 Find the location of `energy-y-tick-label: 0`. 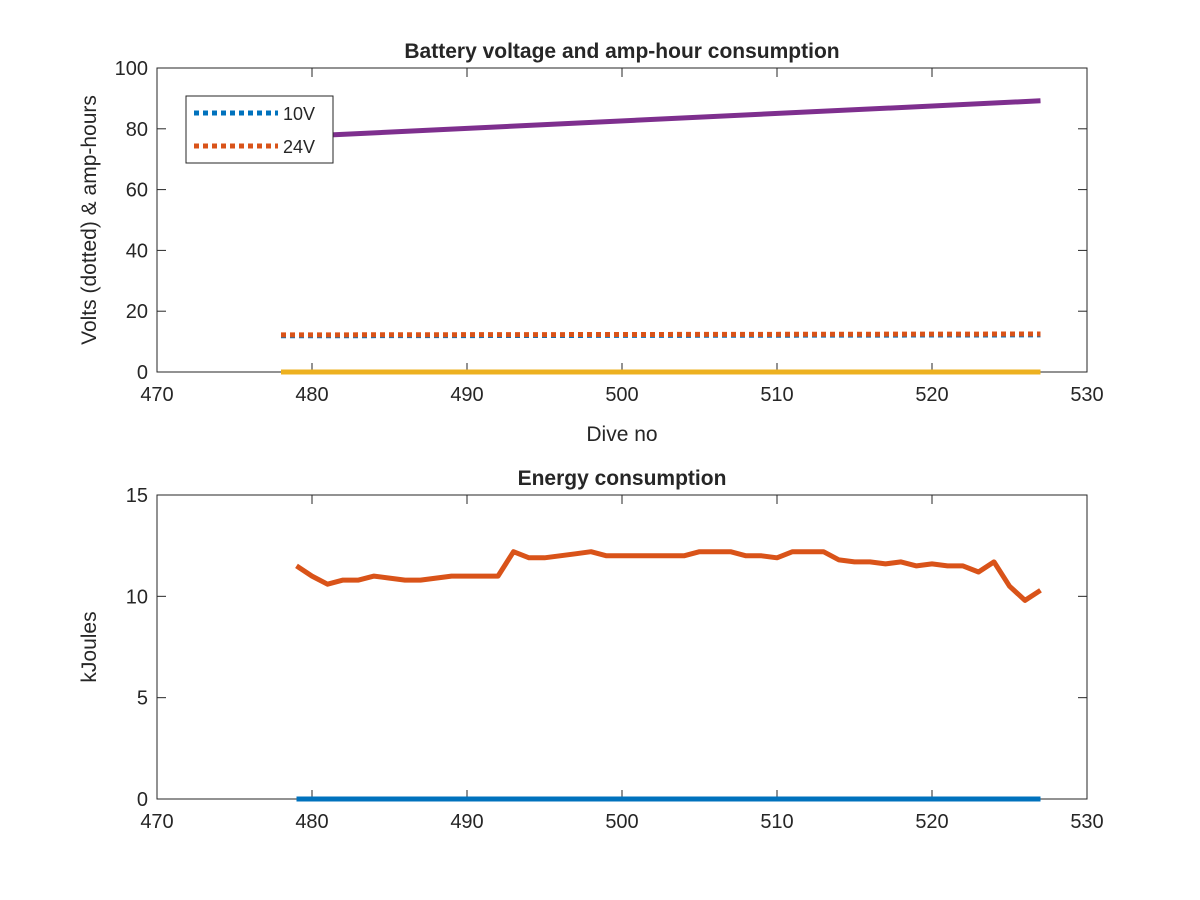

energy-y-tick-label: 0 is located at coordinates (142, 800).